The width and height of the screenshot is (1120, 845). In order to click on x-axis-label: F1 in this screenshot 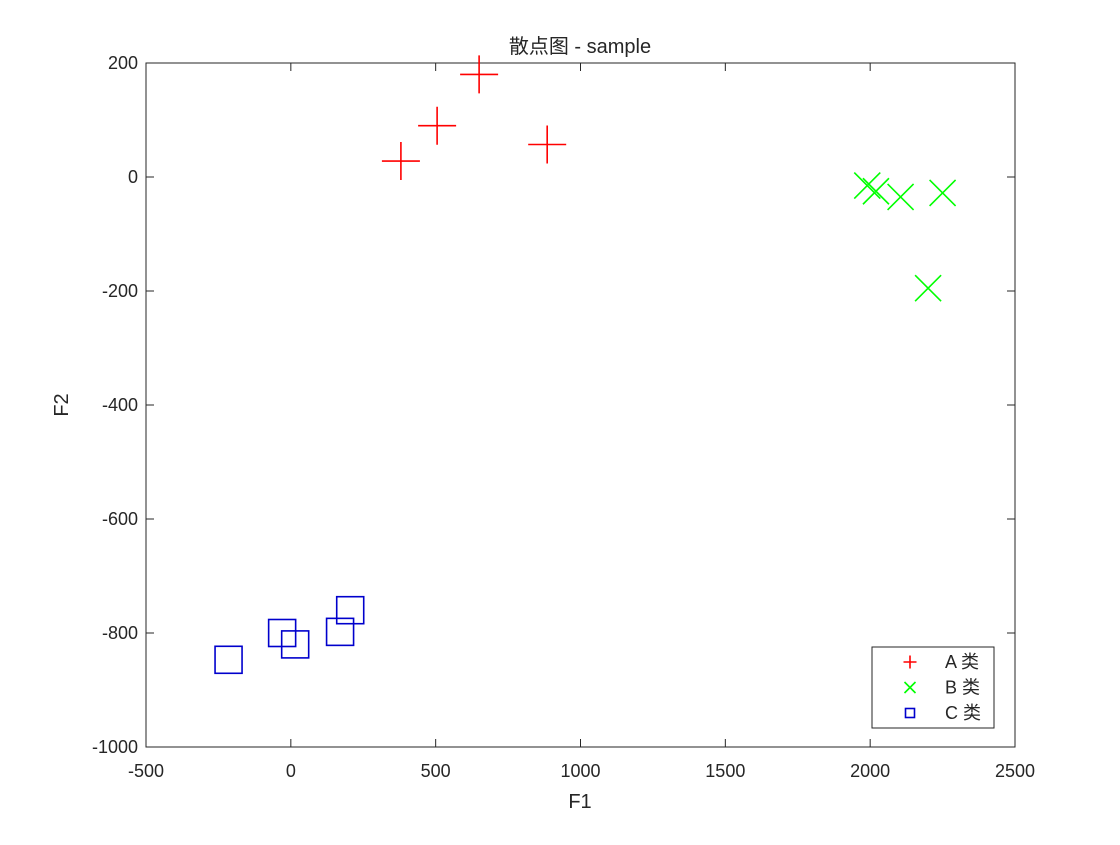, I will do `click(579, 802)`.